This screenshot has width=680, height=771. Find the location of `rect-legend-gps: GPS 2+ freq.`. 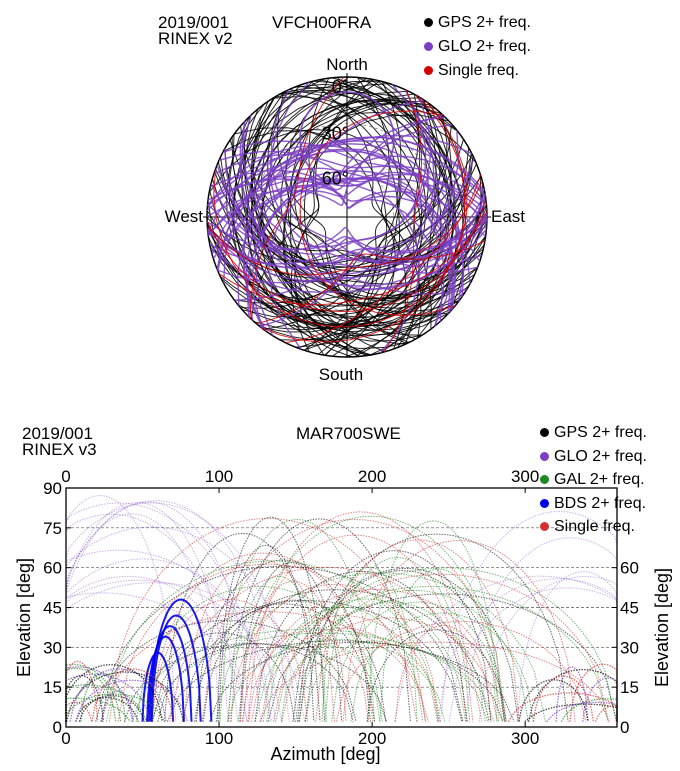

rect-legend-gps: GPS 2+ freq. is located at coordinates (593, 433).